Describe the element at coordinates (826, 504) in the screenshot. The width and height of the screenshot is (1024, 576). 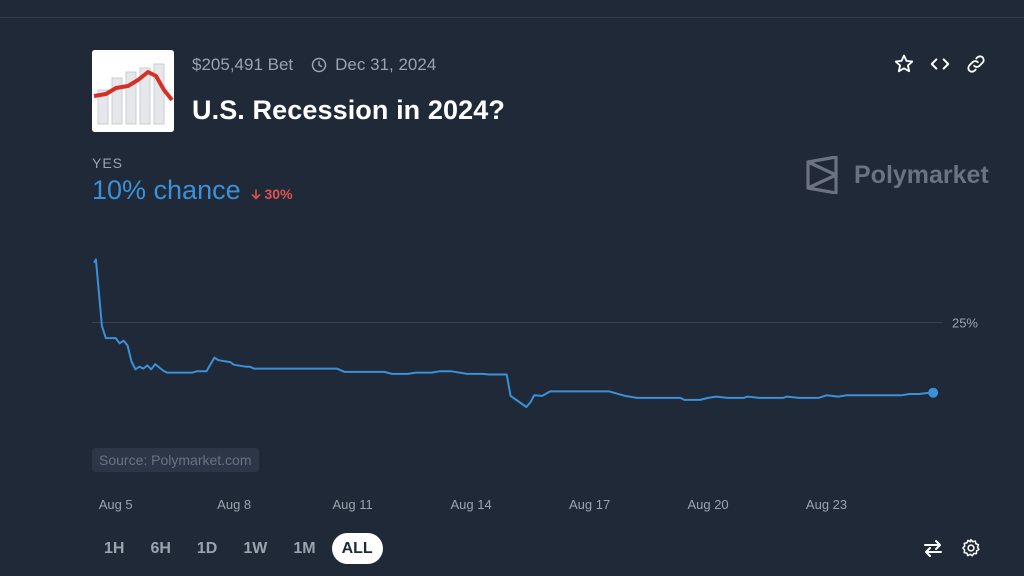
I see `x-tick-label: Aug 23` at that location.